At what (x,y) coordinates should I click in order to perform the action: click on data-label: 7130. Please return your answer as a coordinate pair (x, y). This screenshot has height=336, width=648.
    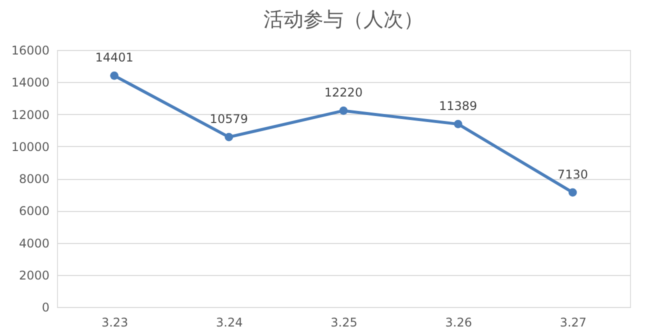
    Looking at the image, I should click on (572, 174).